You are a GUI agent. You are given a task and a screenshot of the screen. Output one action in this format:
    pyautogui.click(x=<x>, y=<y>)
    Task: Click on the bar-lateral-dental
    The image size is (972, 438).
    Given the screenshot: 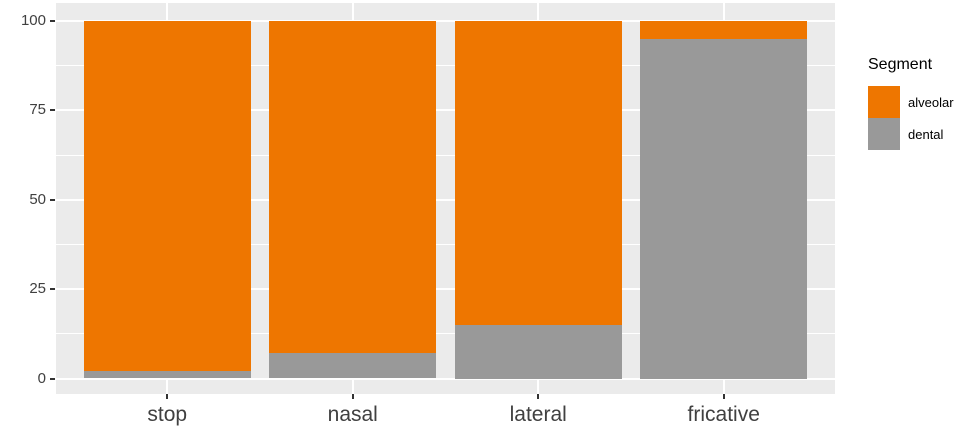 What is the action you would take?
    pyautogui.click(x=538, y=351)
    